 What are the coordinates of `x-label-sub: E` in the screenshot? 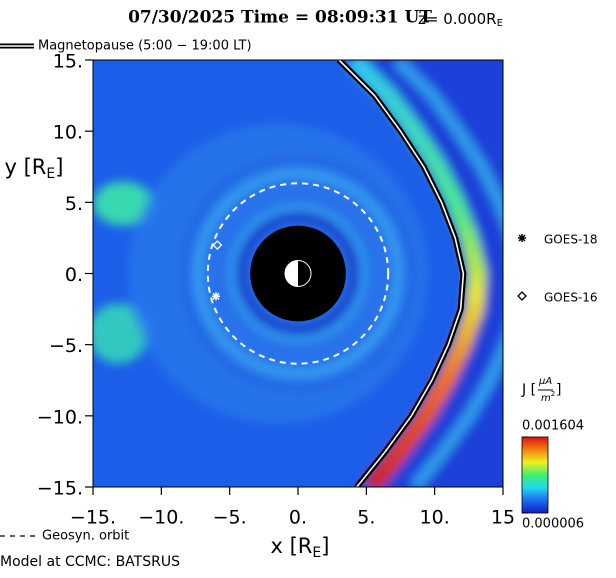 It's located at (316, 553).